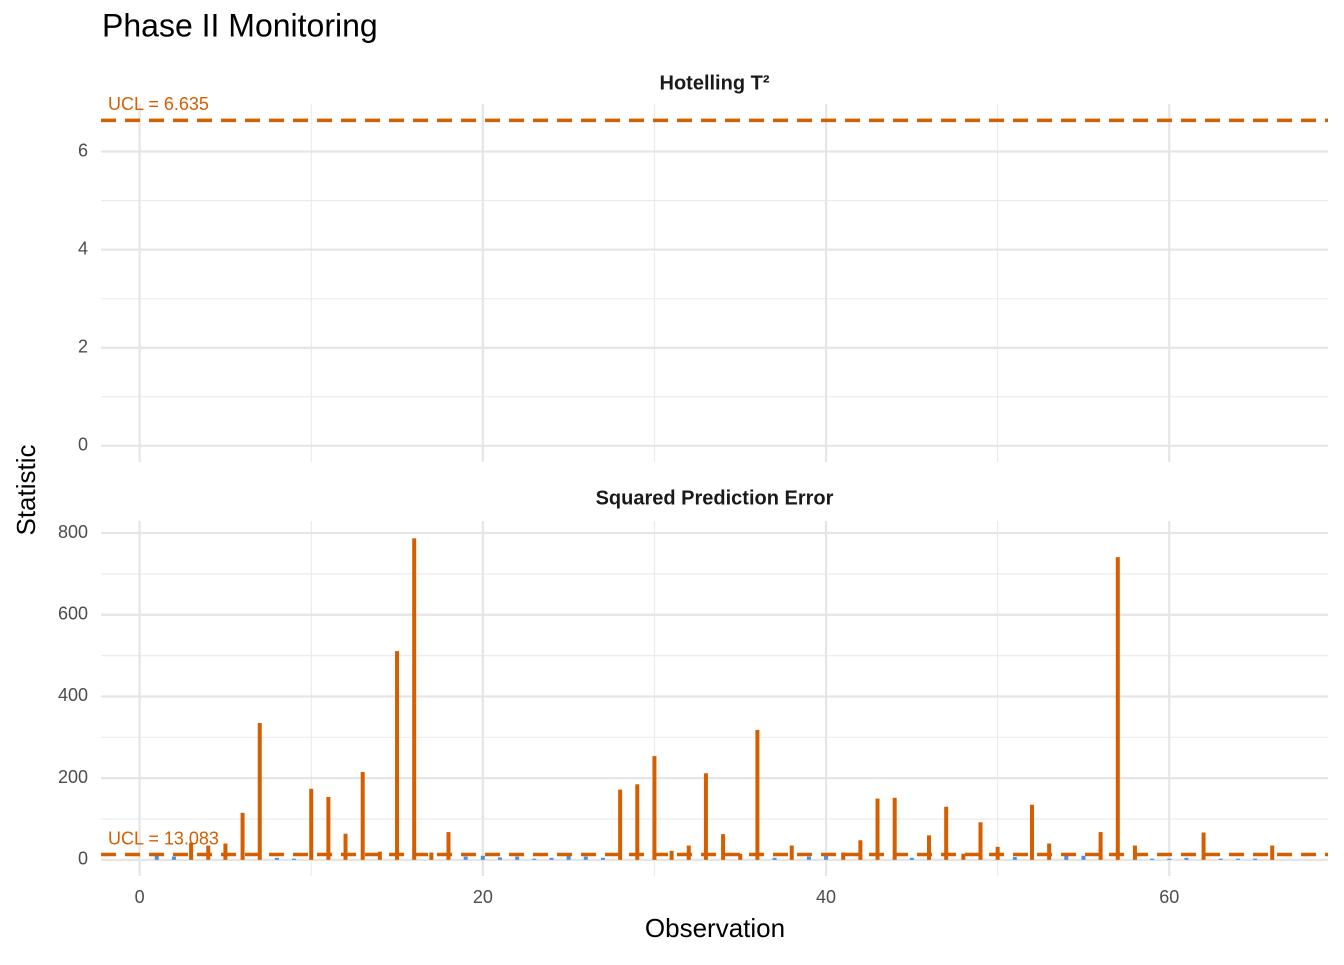 The height and width of the screenshot is (965, 1344). What do you see at coordinates (715, 928) in the screenshot?
I see `x-axis-label: Observation` at bounding box center [715, 928].